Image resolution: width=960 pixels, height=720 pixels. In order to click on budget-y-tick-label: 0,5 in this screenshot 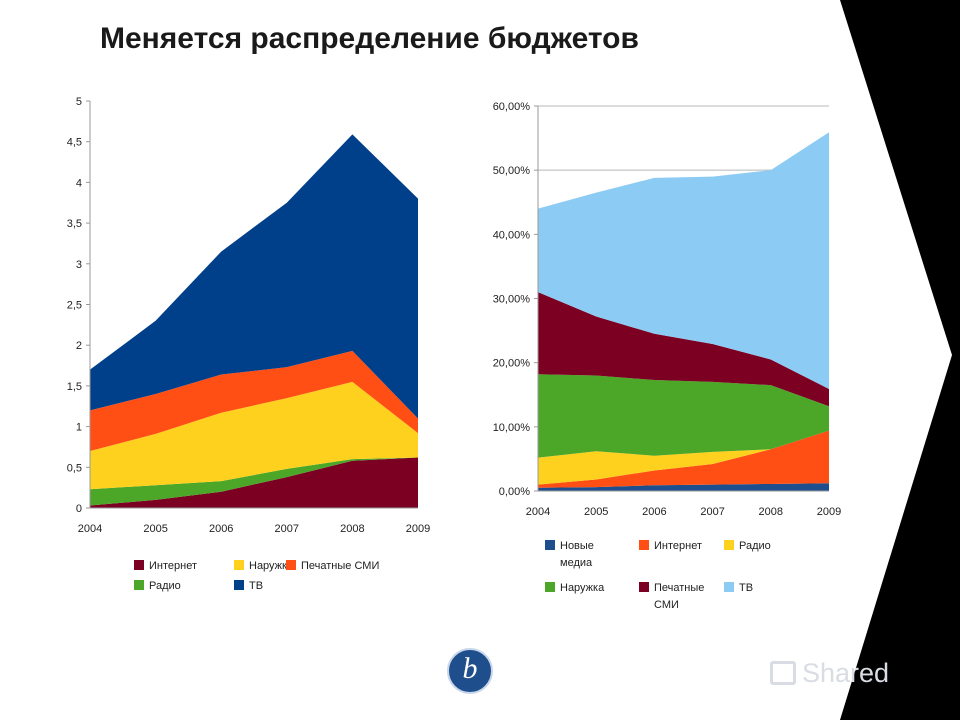, I will do `click(74, 468)`.